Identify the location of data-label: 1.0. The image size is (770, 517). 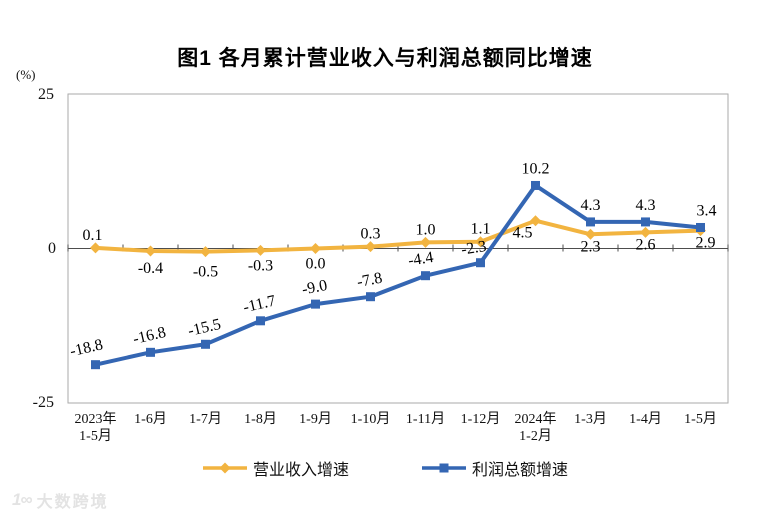
(426, 229).